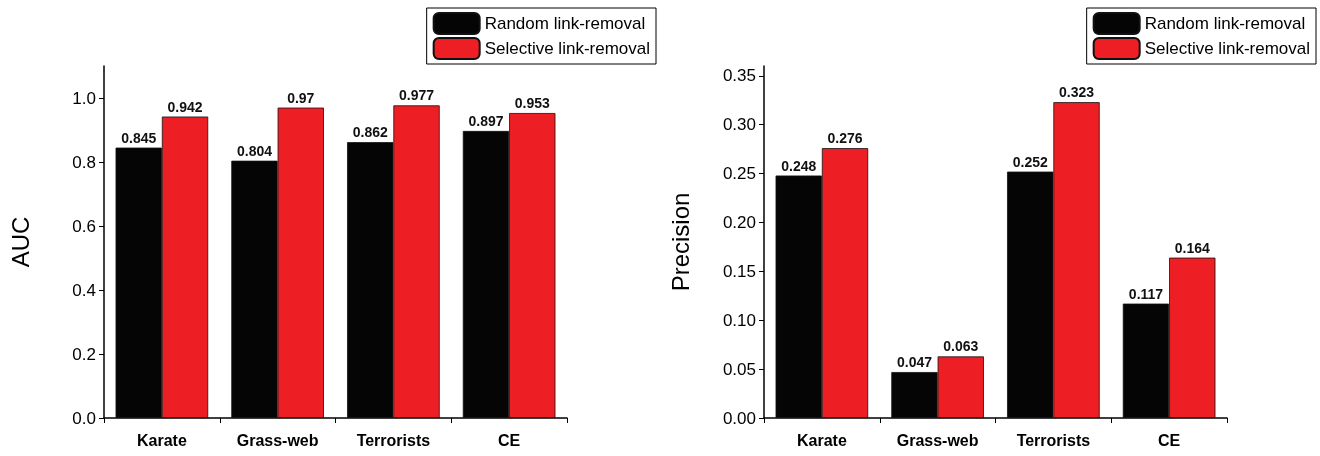  What do you see at coordinates (739, 271) in the screenshot?
I see `y-tick-label: 0.15` at bounding box center [739, 271].